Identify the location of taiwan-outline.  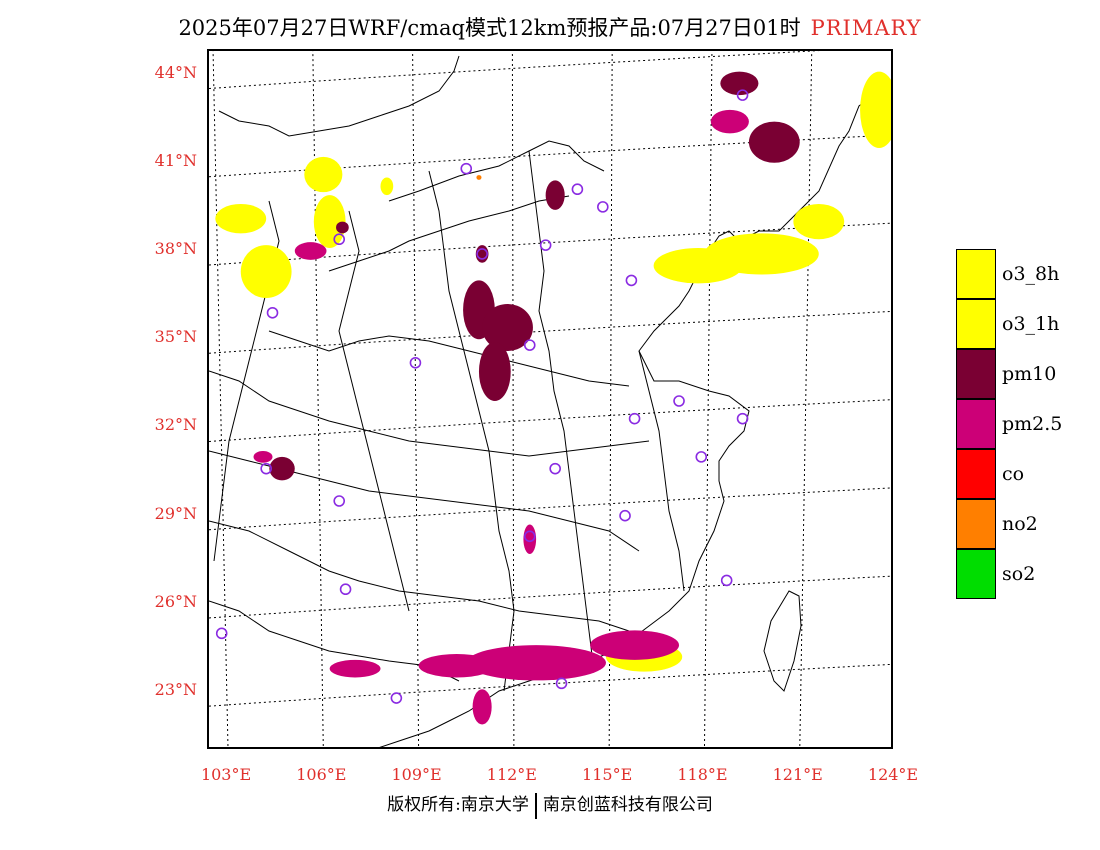
(782, 641).